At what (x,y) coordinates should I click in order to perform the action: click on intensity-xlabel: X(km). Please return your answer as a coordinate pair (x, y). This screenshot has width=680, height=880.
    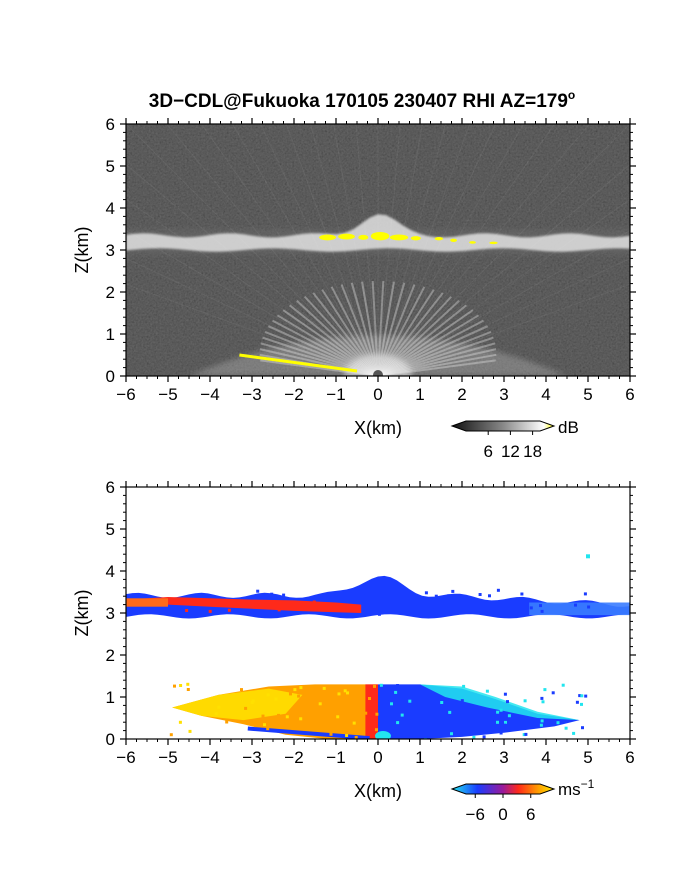
    Looking at the image, I should click on (378, 428).